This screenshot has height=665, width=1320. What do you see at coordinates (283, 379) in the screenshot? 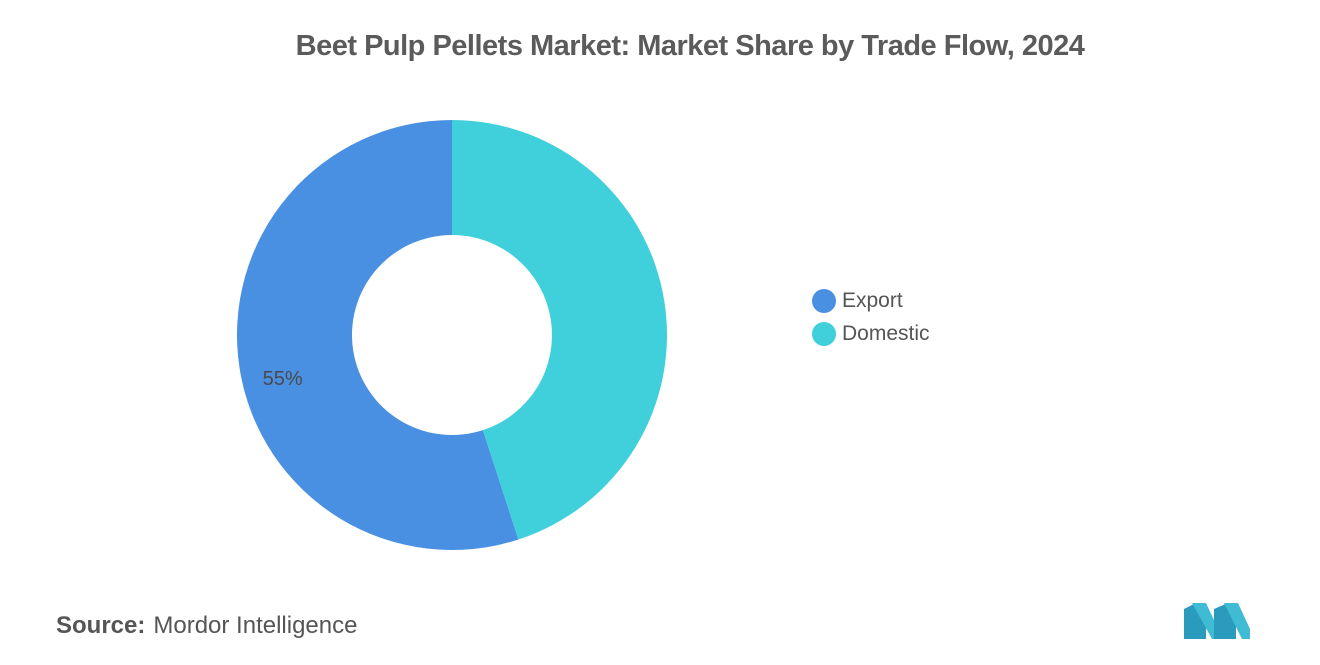
I see `data-label-export: 55%` at bounding box center [283, 379].